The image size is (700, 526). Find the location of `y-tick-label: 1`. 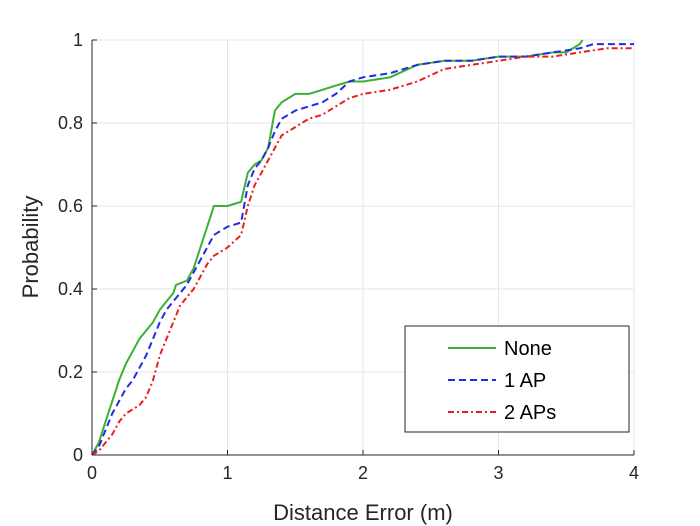

y-tick-label: 1 is located at coordinates (78, 40).